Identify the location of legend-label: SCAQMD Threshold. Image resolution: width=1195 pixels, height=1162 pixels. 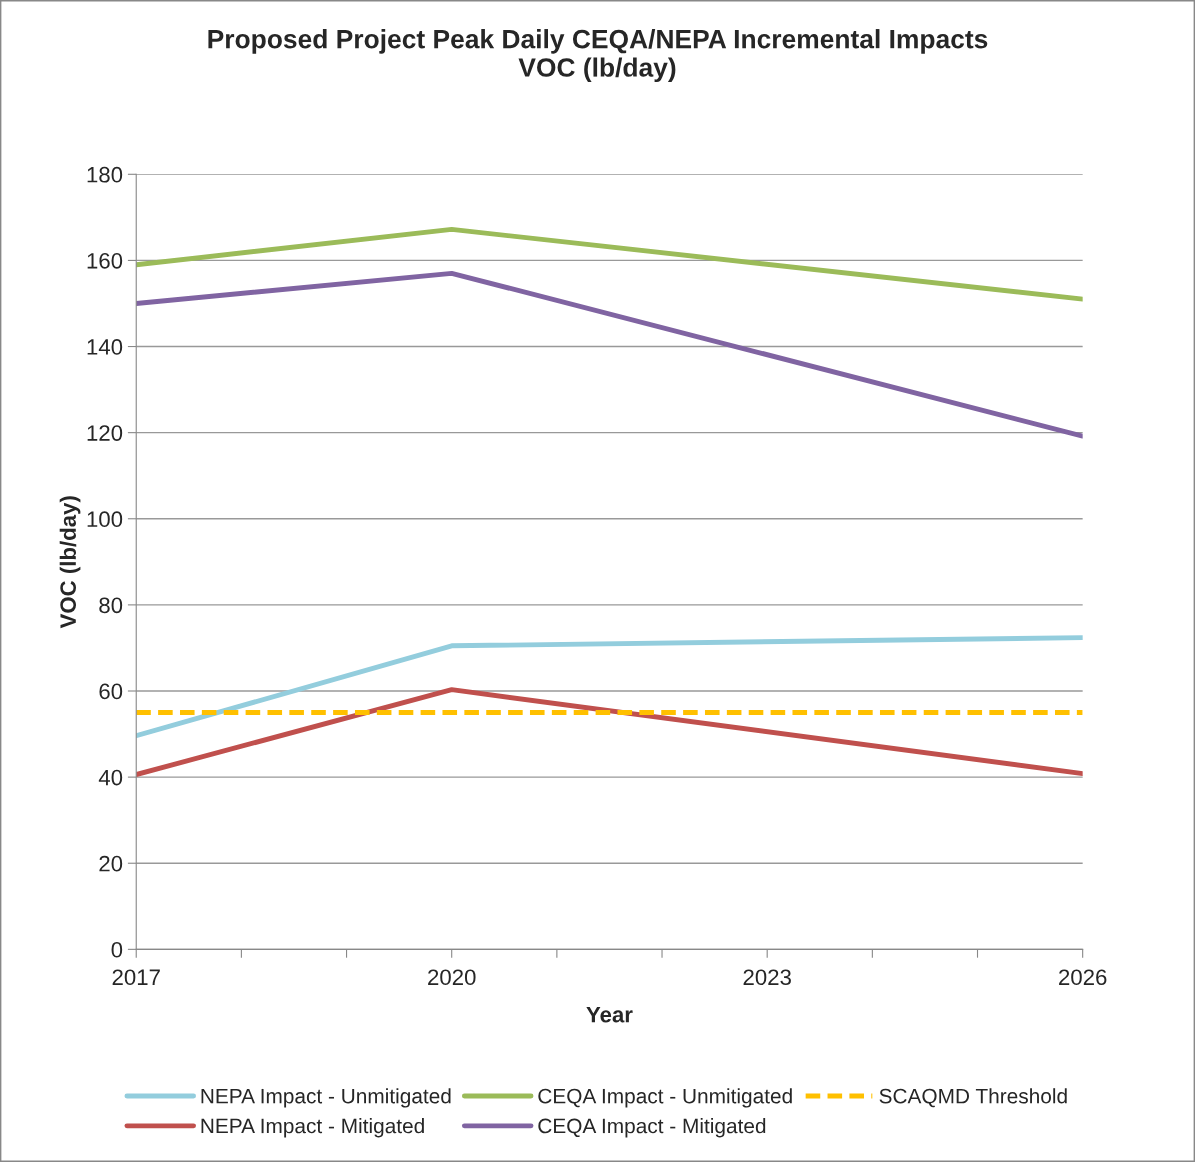
(973, 1098).